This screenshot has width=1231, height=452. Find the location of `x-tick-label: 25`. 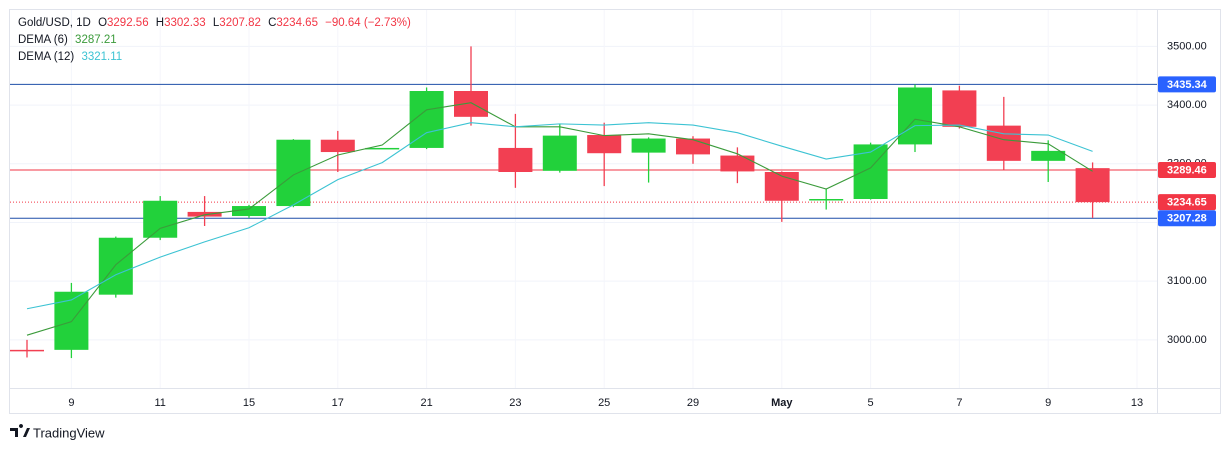

x-tick-label: 25 is located at coordinates (604, 403).